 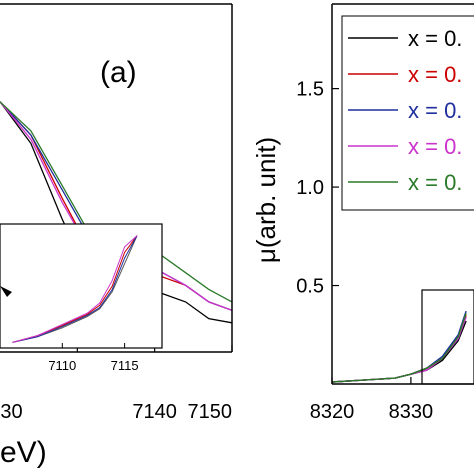 What do you see at coordinates (310, 90) in the screenshot?
I see `panel-b-y-tick-label: 1.5` at bounding box center [310, 90].